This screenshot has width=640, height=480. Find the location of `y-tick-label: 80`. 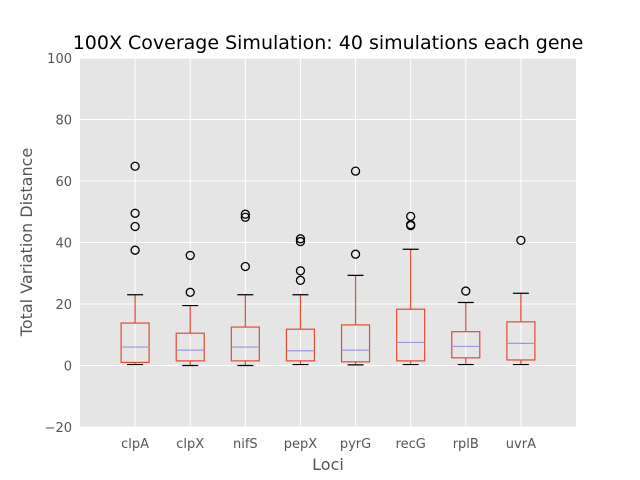

y-tick-label: 80 is located at coordinates (63, 121).